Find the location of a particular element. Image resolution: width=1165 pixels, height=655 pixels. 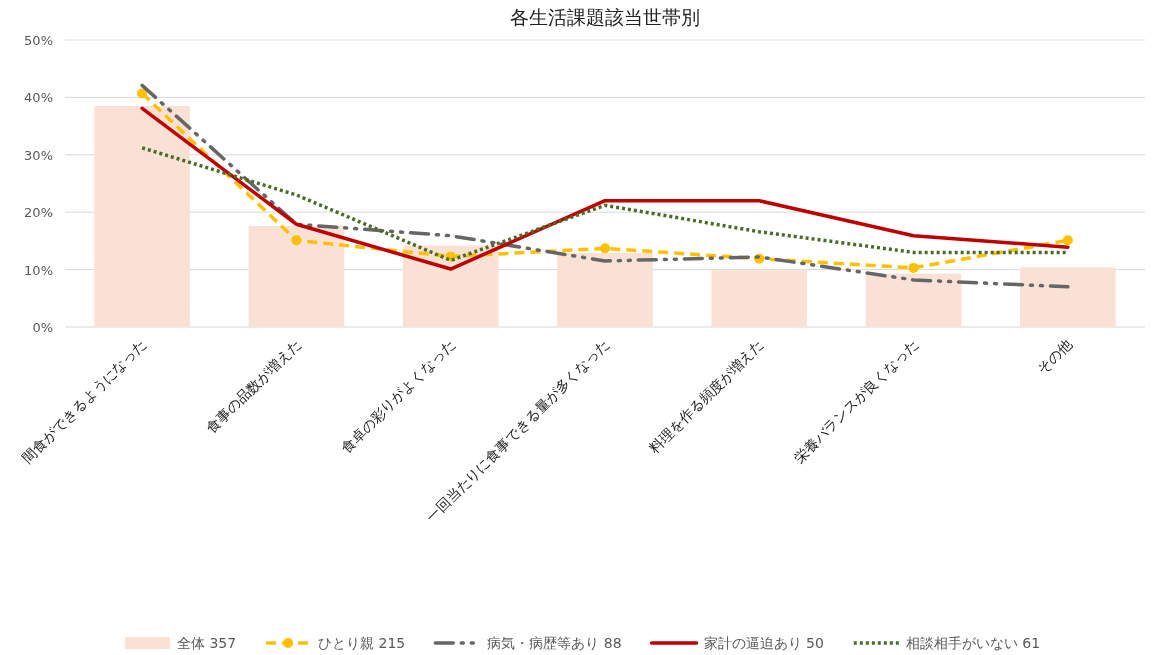

legend-label: 家計の逼迫あり 50 is located at coordinates (763, 643).